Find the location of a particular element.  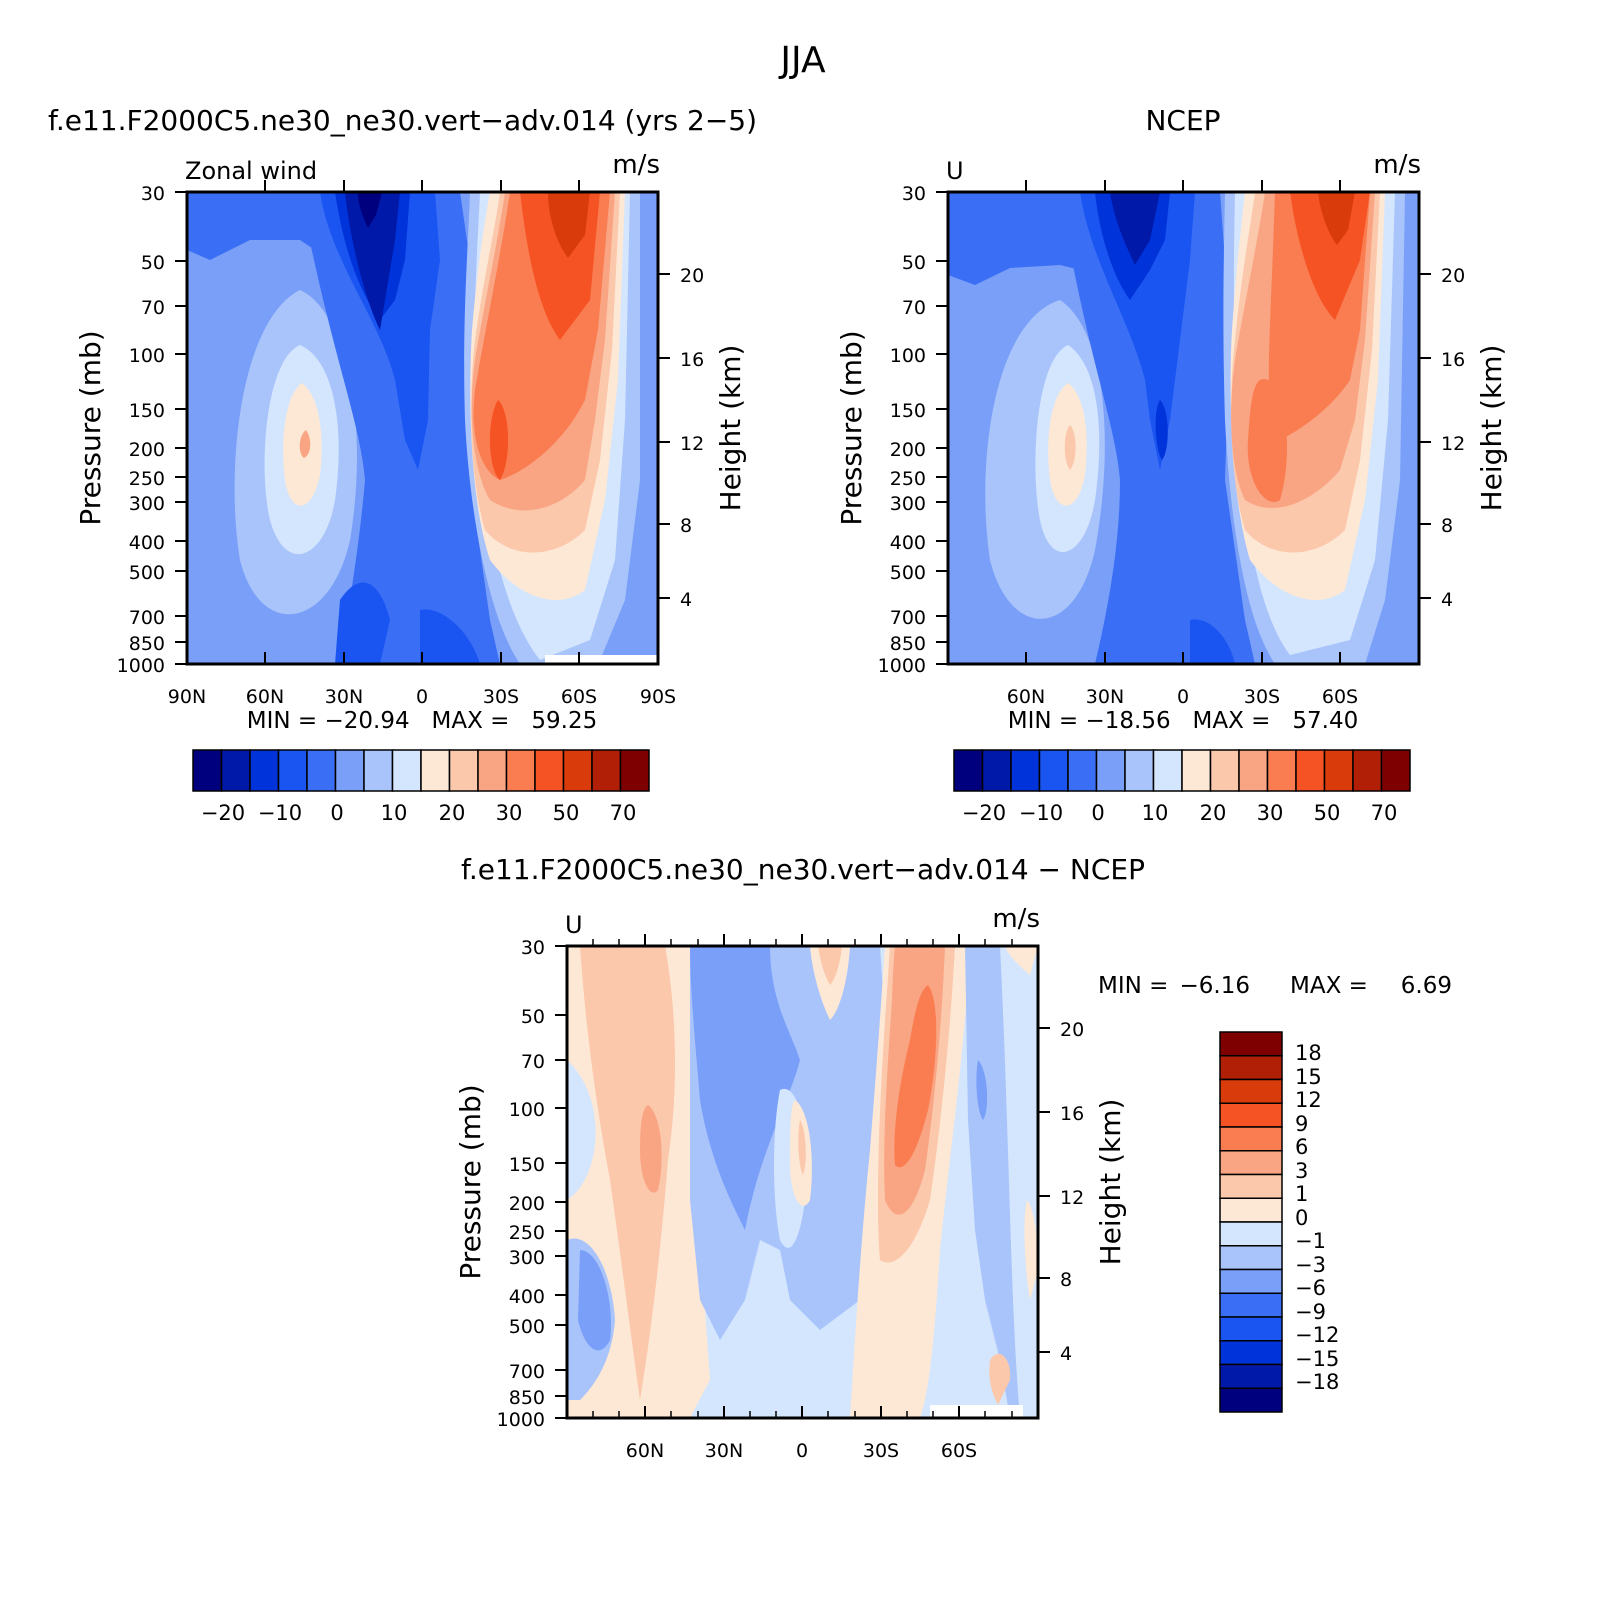

colorbar-label: 15 is located at coordinates (1308, 1077).